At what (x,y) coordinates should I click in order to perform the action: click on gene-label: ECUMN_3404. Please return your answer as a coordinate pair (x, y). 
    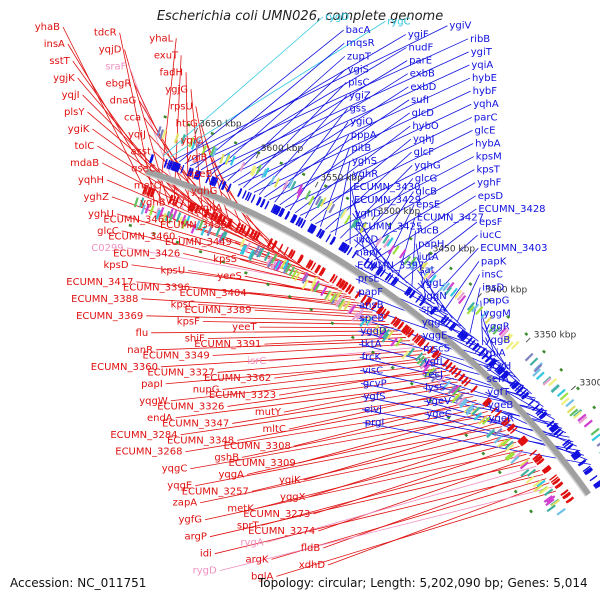
    Looking at the image, I should click on (213, 293).